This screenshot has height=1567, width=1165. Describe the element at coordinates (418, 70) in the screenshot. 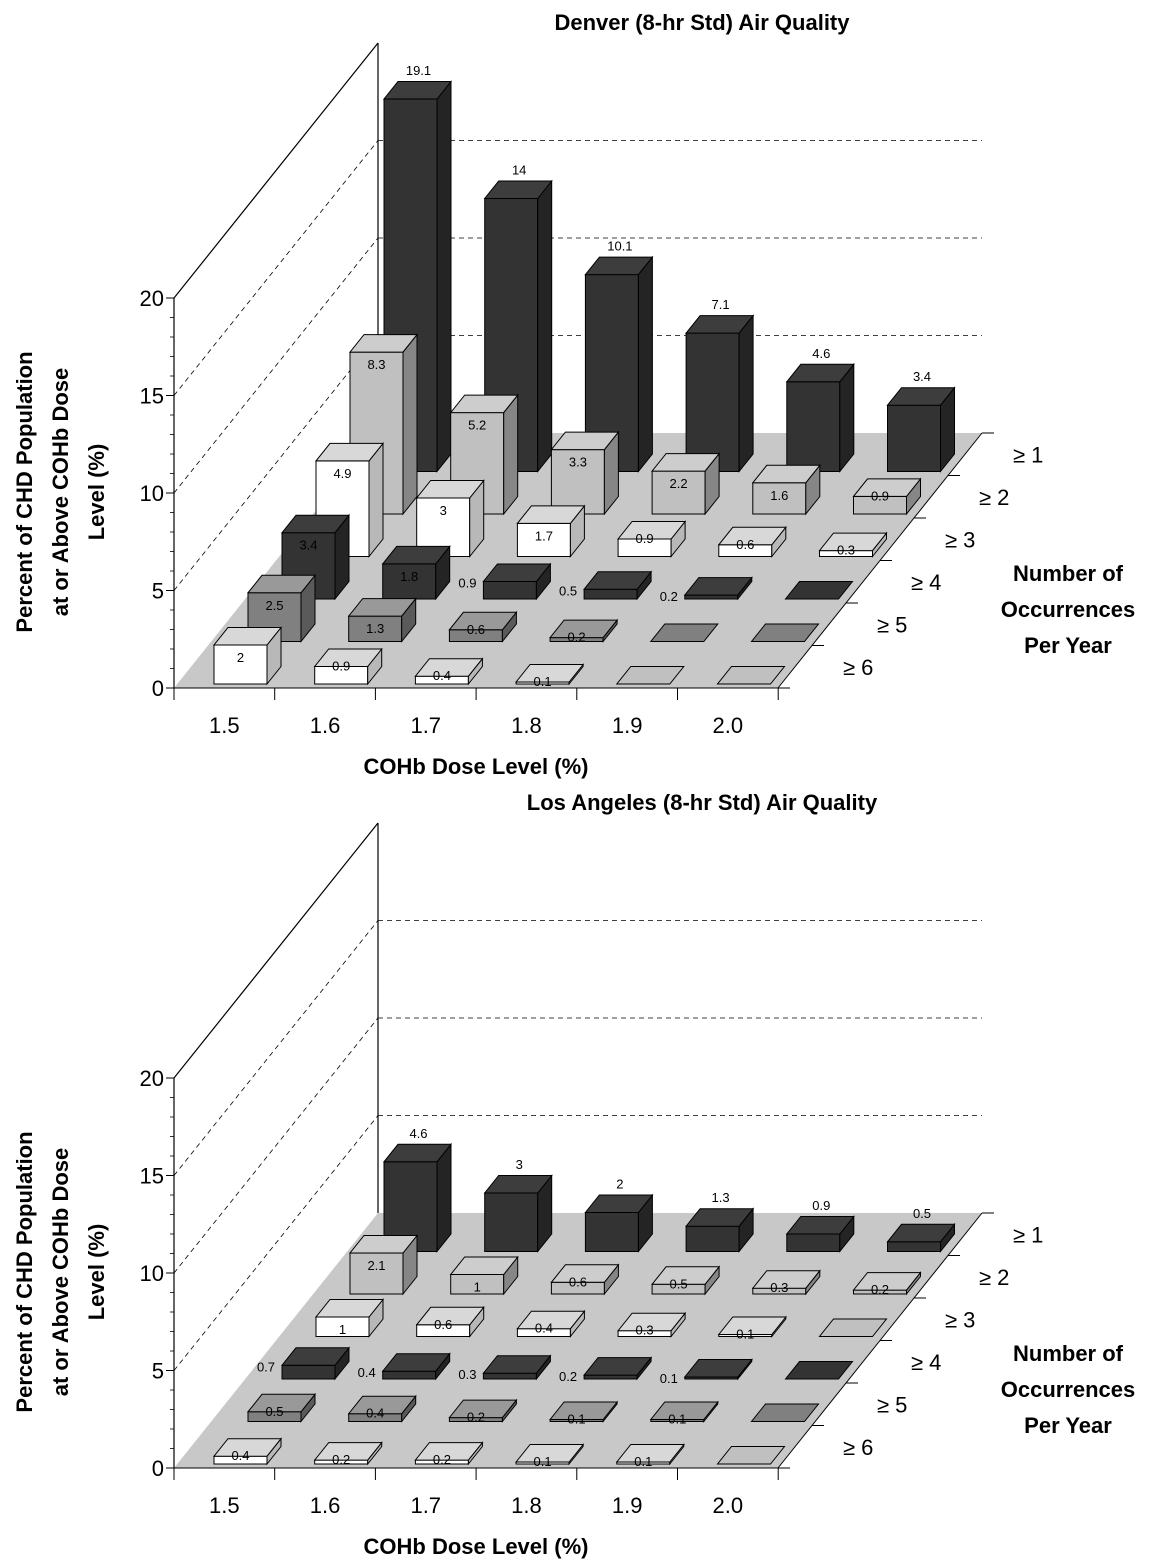

I see `data-label: 19.1` at that location.